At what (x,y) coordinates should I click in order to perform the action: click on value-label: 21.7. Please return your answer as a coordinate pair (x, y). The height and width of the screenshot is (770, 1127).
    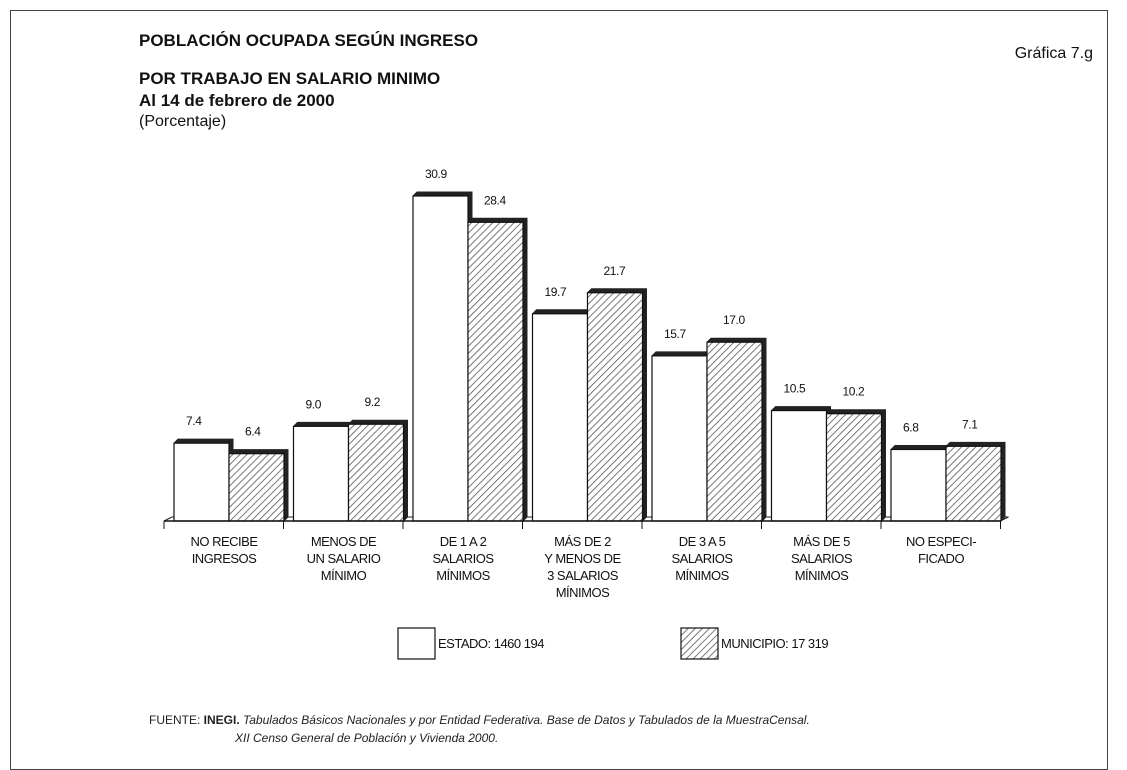
    Looking at the image, I should click on (615, 271).